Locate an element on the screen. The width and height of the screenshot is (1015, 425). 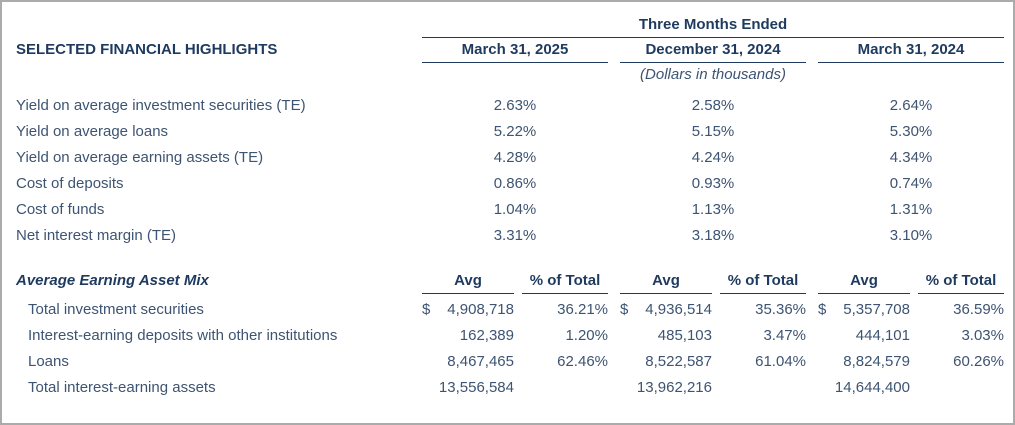
asset-label: Total investment securities is located at coordinates (116, 309).